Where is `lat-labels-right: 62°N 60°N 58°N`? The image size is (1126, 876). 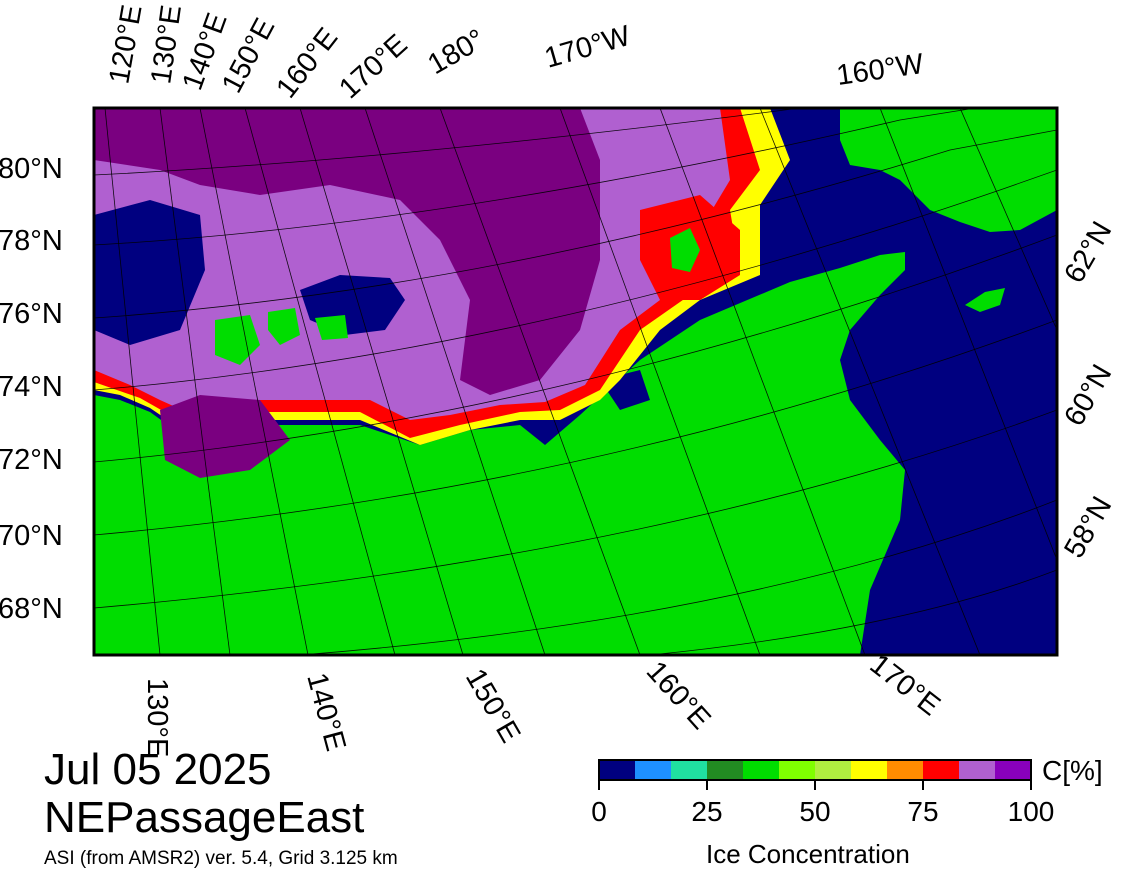 lat-labels-right: 62°N 60°N 58°N is located at coordinates (1088, 389).